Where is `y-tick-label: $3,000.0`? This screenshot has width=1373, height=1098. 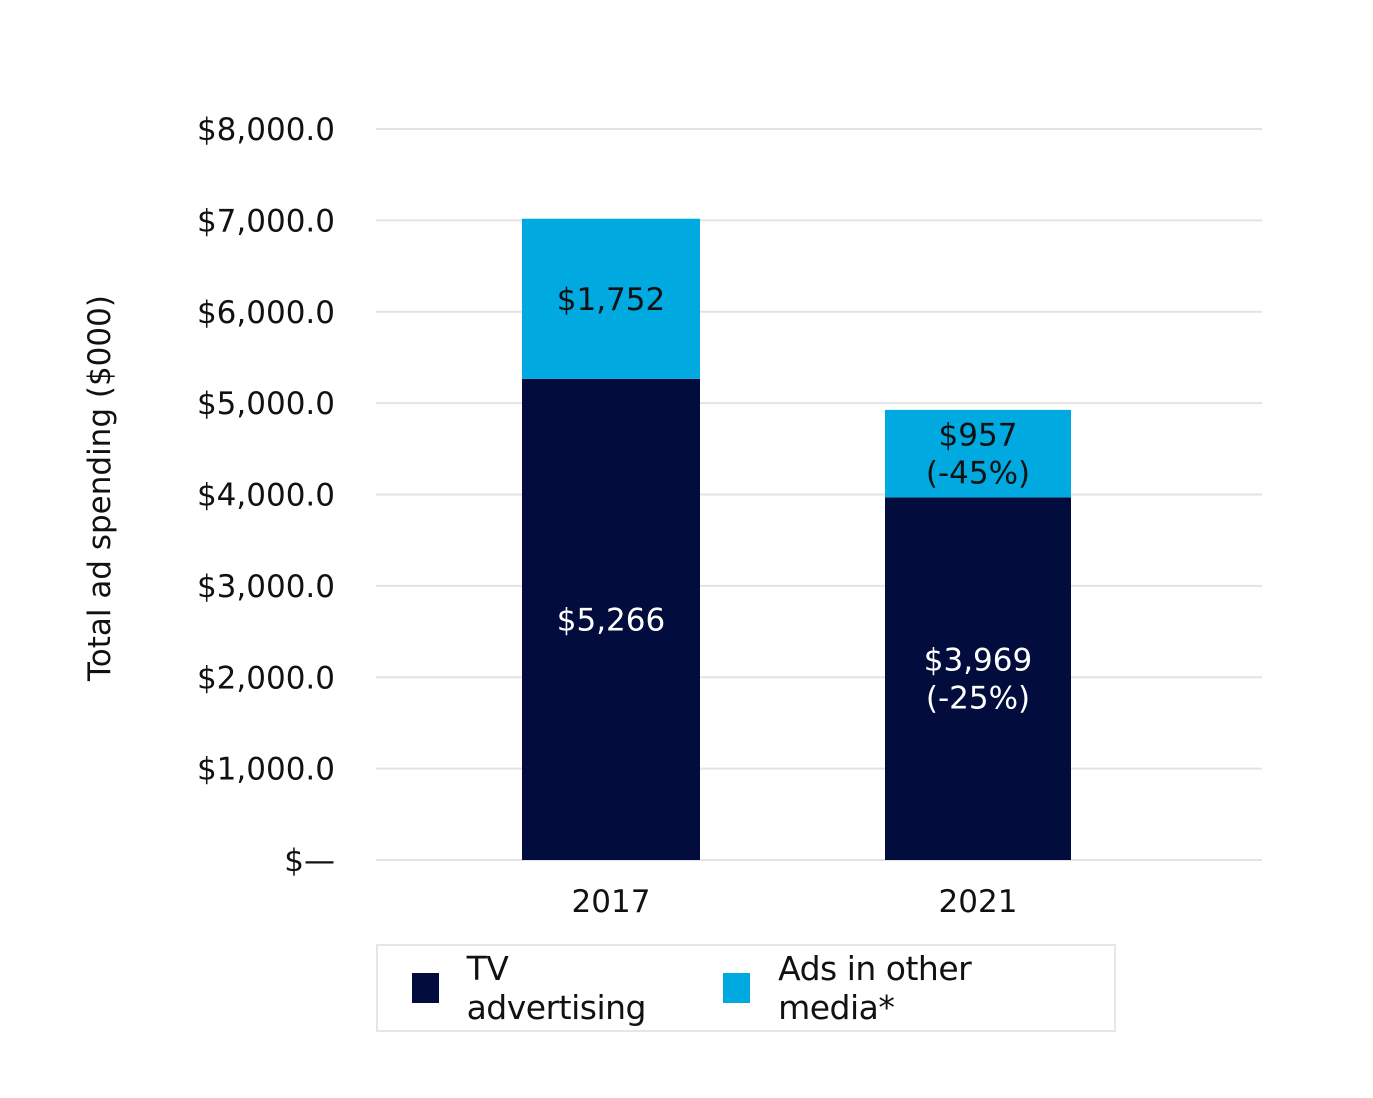 y-tick-label: $3,000.0 is located at coordinates (266, 587).